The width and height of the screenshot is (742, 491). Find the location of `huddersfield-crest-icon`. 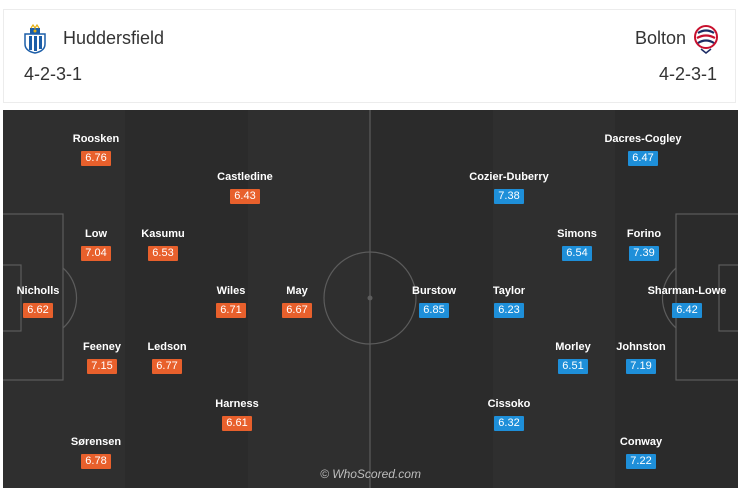

huddersfield-crest-icon is located at coordinates (35, 39).